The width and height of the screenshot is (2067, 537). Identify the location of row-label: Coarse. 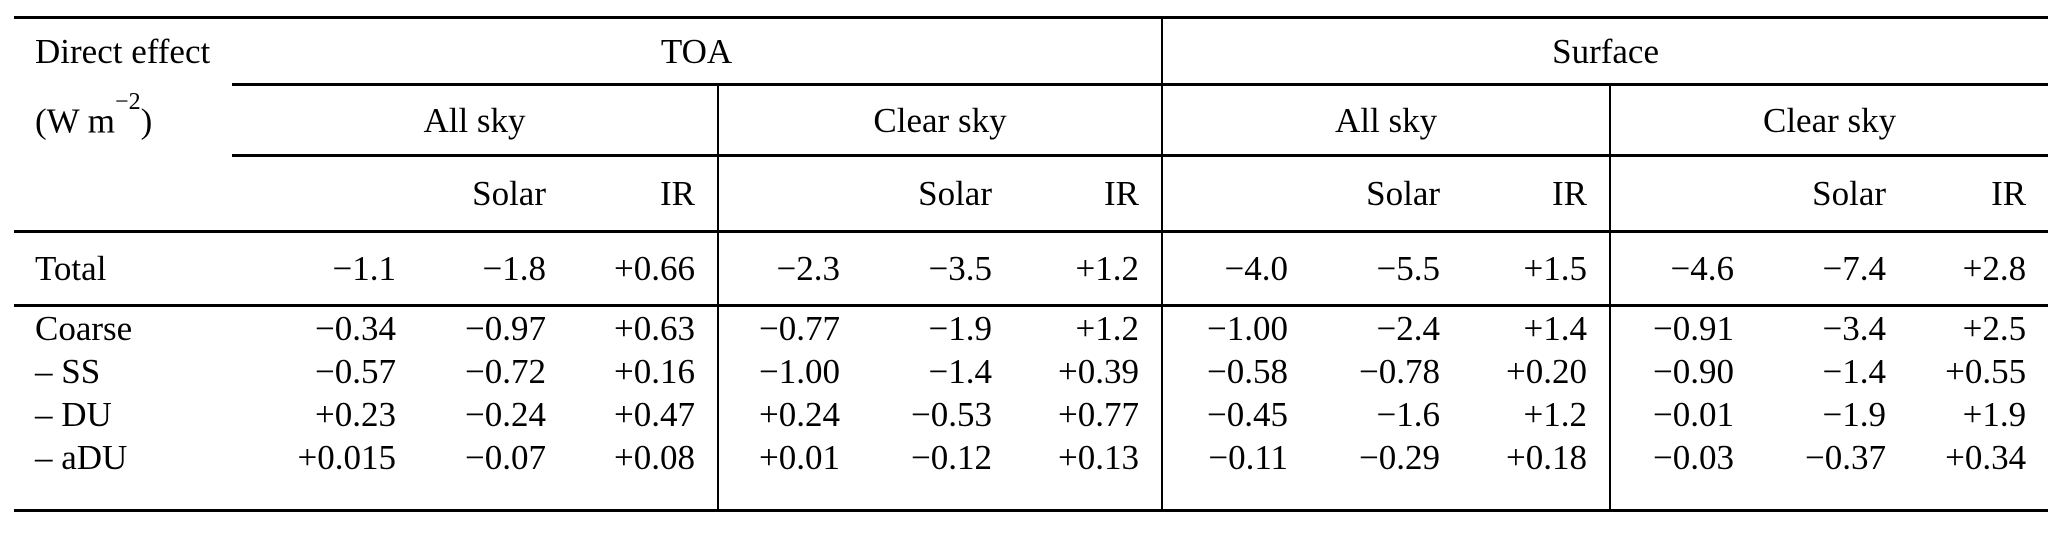
(84, 328).